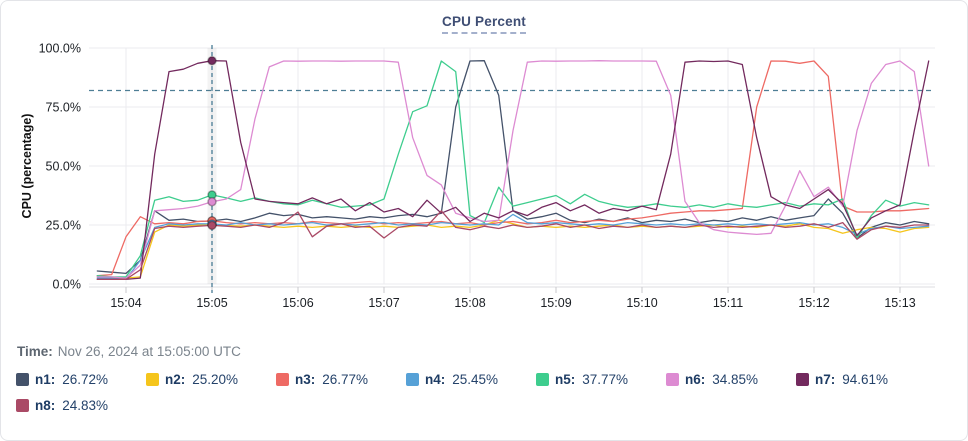  Describe the element at coordinates (565, 379) in the screenshot. I see `legend-label-n5: n5:` at that location.